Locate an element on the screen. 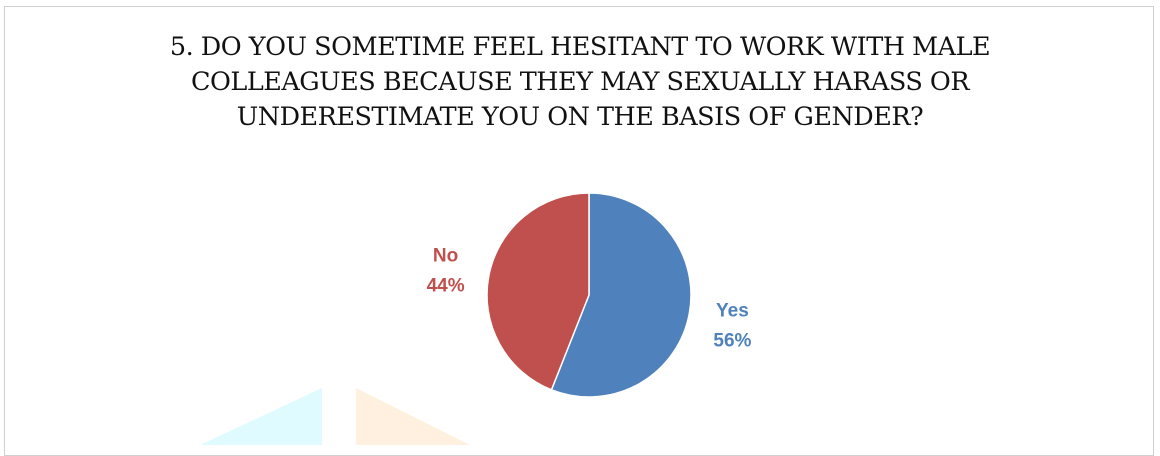  pie-label-category: No is located at coordinates (445, 256).